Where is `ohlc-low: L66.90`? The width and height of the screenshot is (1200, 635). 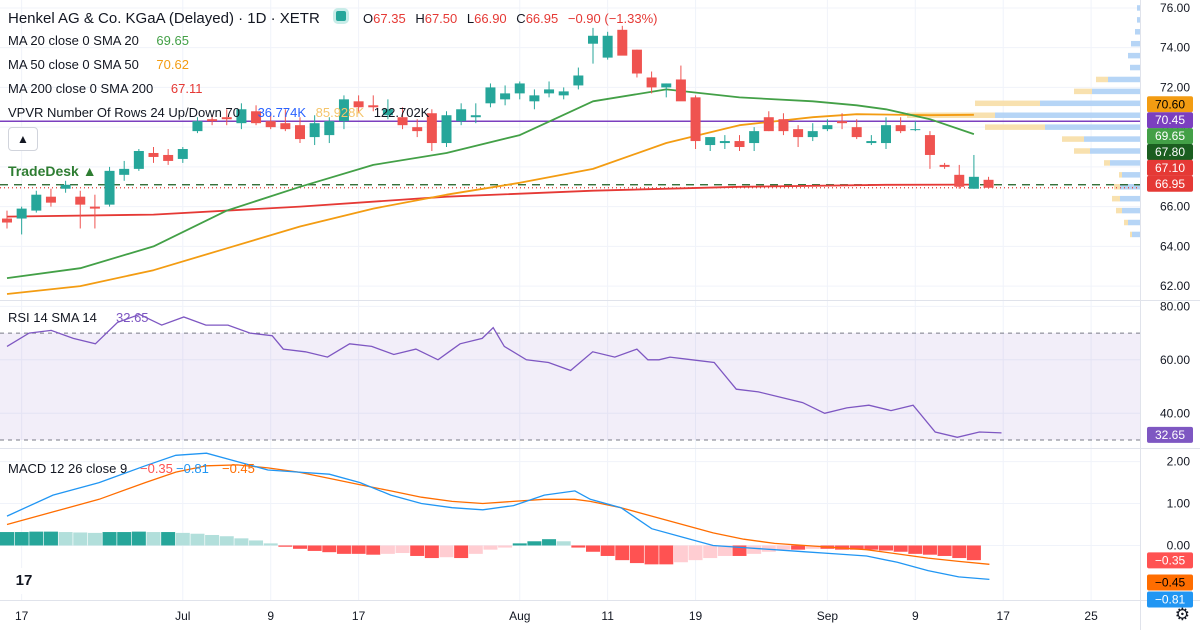 ohlc-low: L66.90 is located at coordinates (486, 18).